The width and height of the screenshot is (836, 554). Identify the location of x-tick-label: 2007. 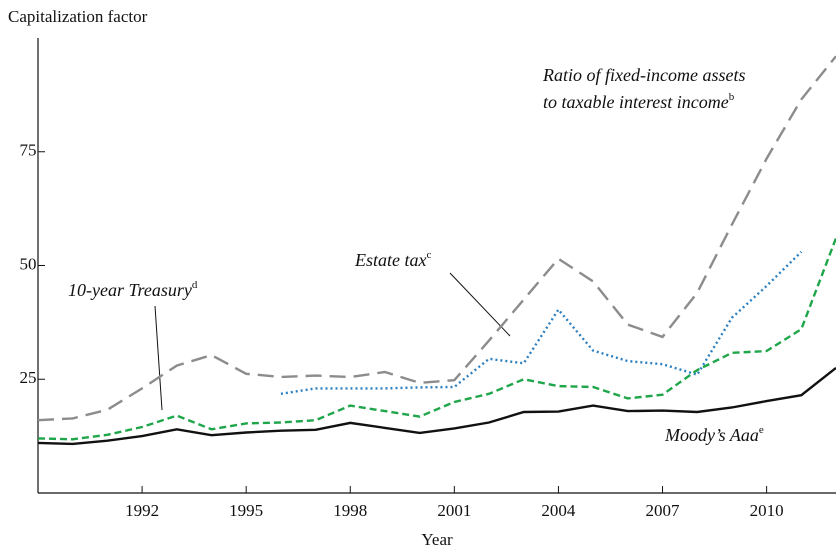
(663, 510).